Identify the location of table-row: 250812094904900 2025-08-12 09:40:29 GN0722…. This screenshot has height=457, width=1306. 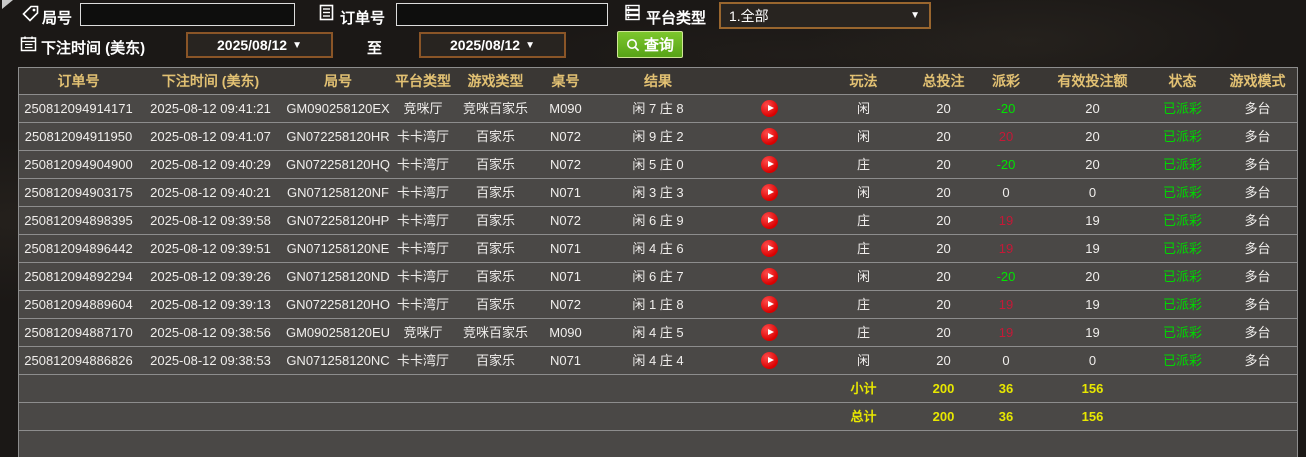
(658, 165).